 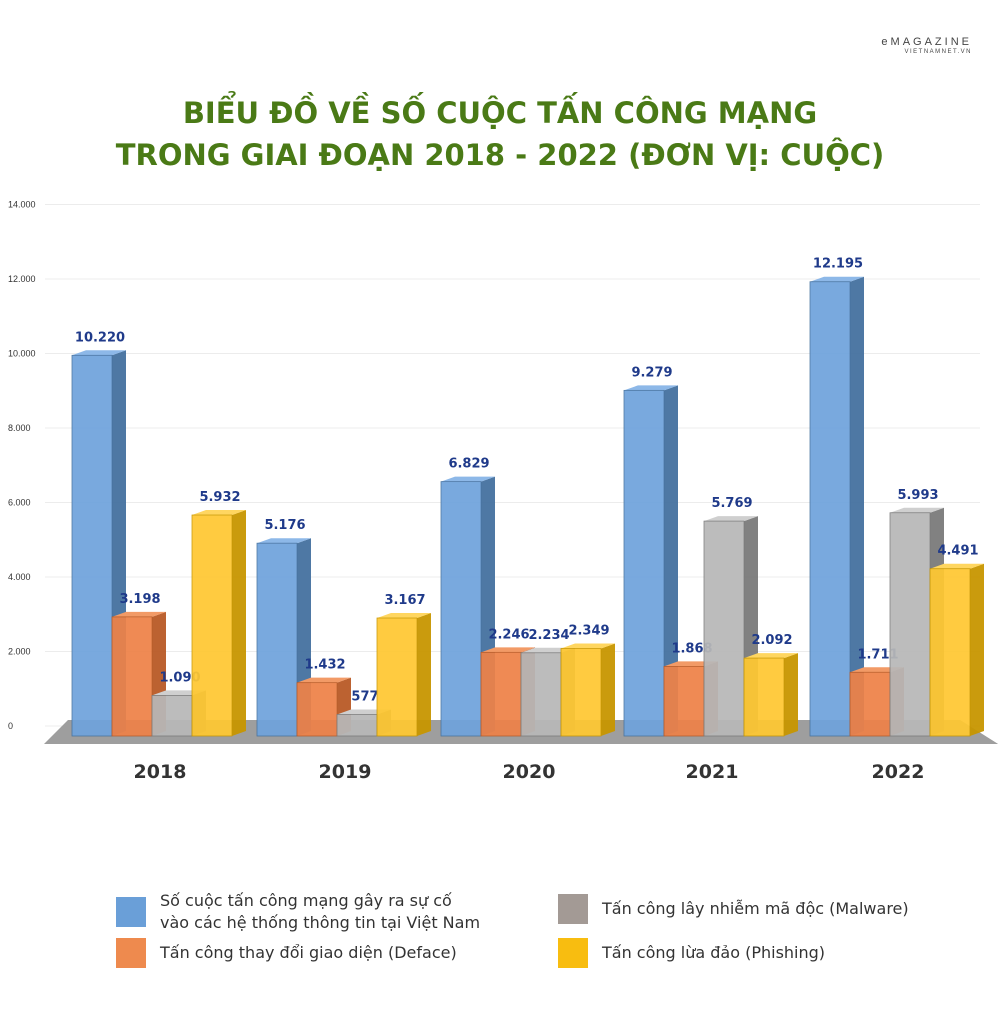 I want to click on brand-logo: eMAGAZINE VIETNAMNET.VN, so click(x=926, y=45).